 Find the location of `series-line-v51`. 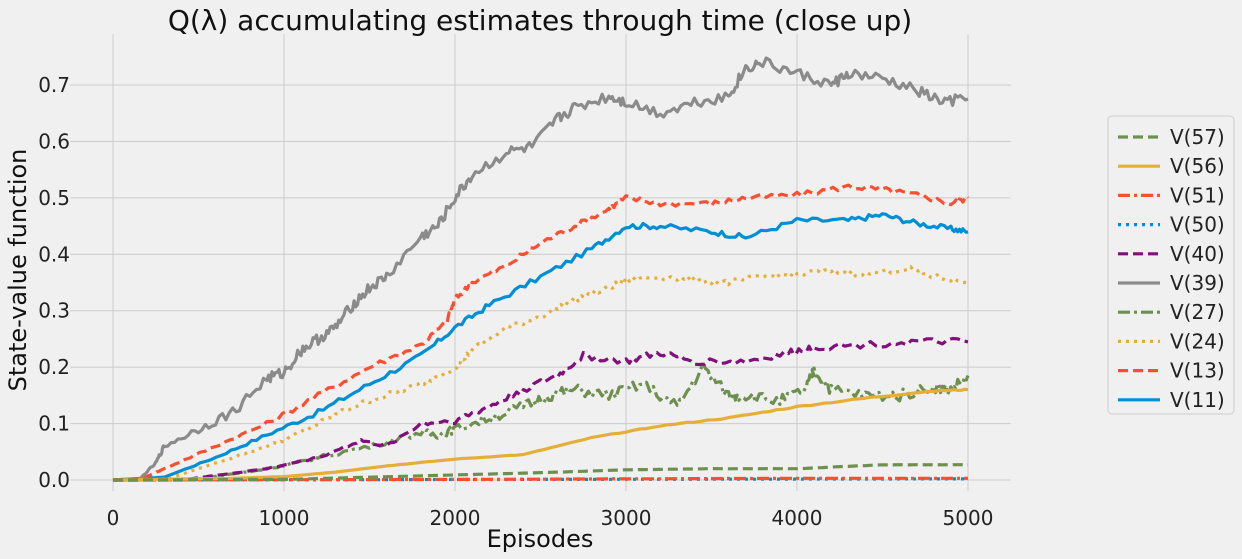

series-line-v51 is located at coordinates (540, 479).